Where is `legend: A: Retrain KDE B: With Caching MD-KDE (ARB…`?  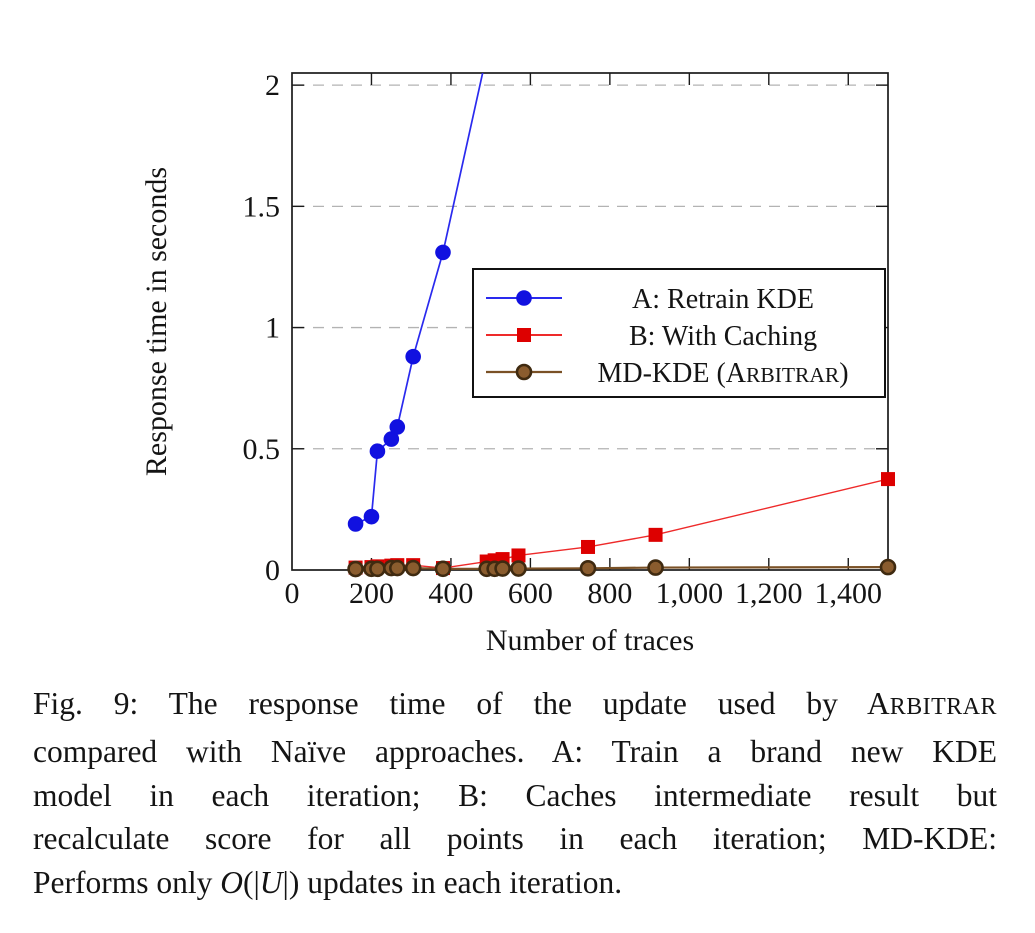 legend: A: Retrain KDE B: With Caching MD-KDE (ARB… is located at coordinates (679, 333).